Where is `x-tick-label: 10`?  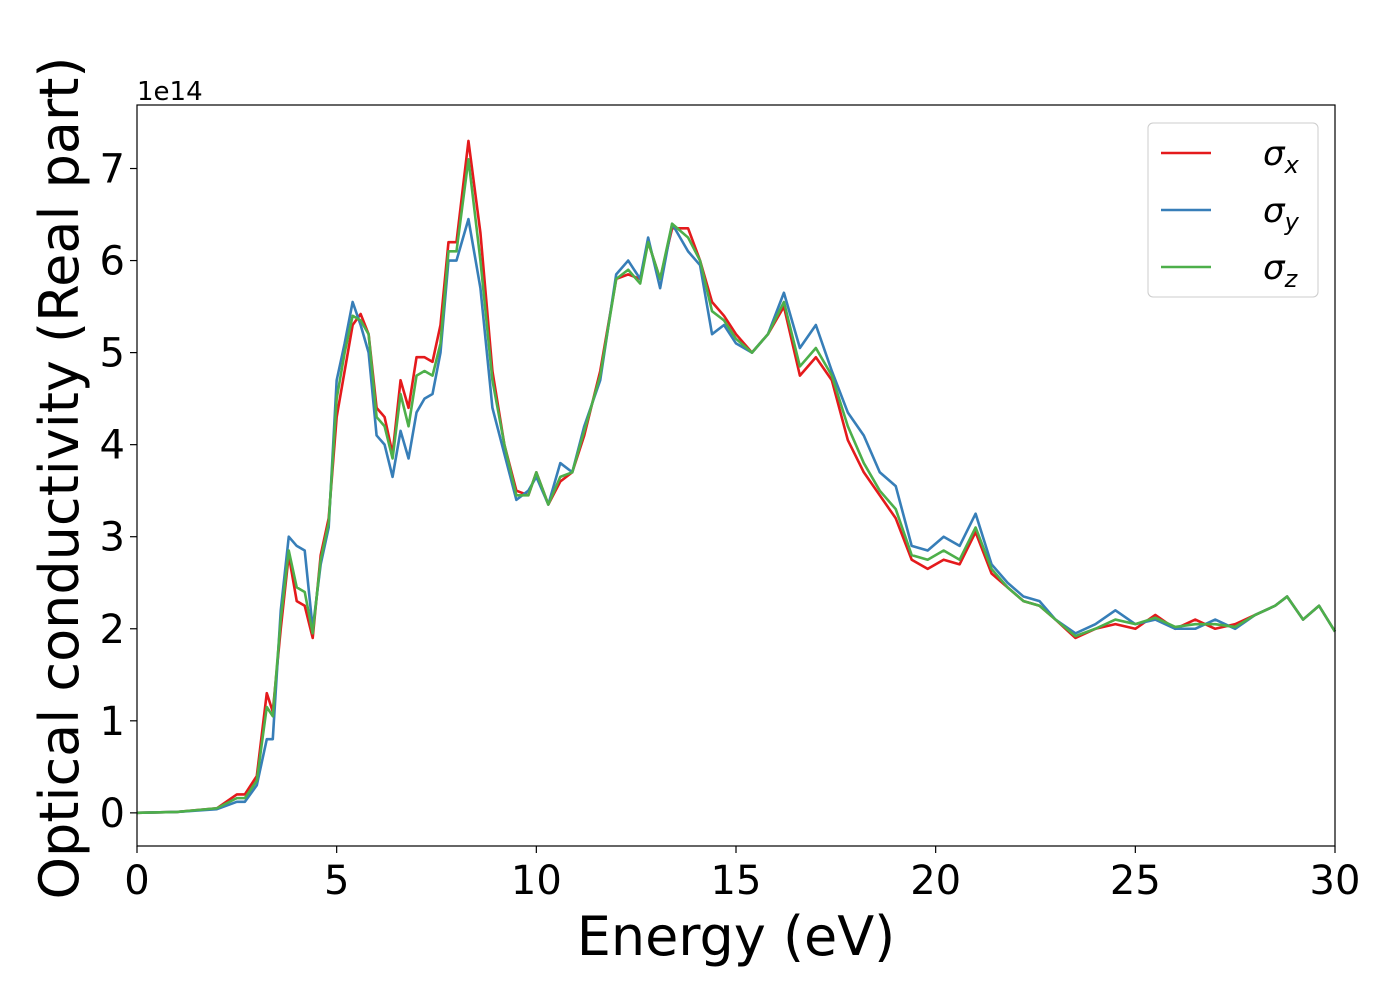
x-tick-label: 10 is located at coordinates (536, 881).